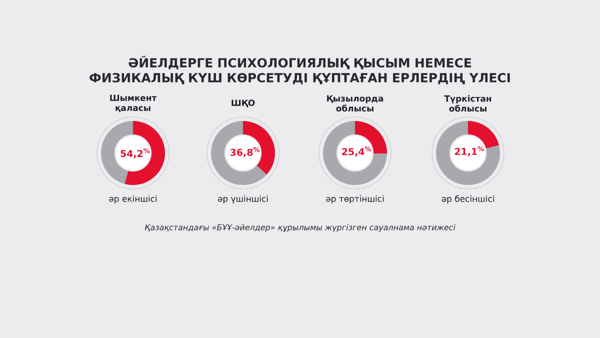 The height and width of the screenshot is (338, 600). I want to click on text: әр үшіншісі, so click(243, 199).